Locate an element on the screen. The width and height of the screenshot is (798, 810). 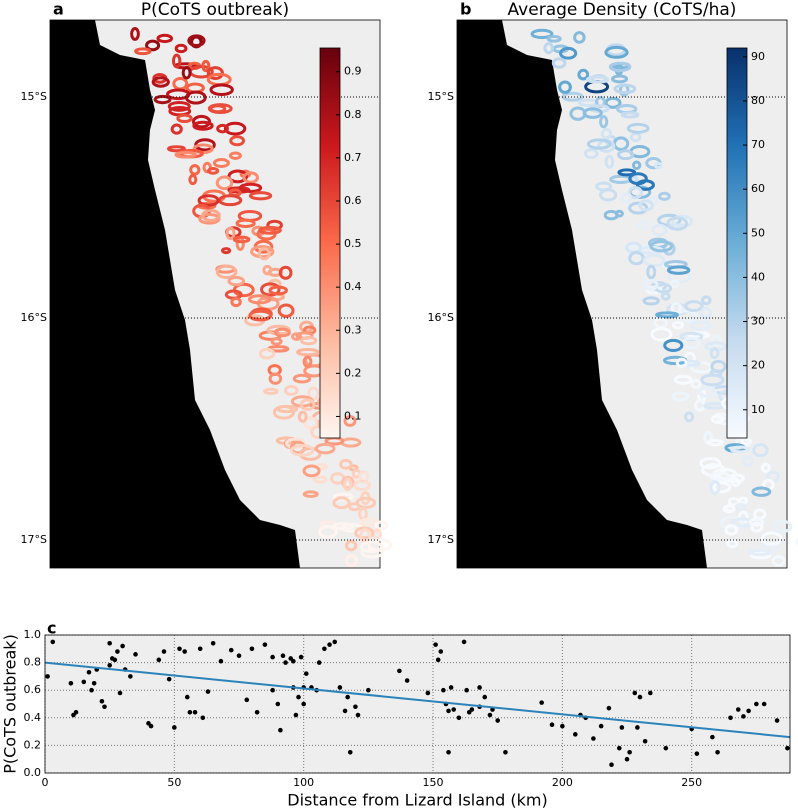
colorbar-tick-label: 50 is located at coordinates (758, 232).